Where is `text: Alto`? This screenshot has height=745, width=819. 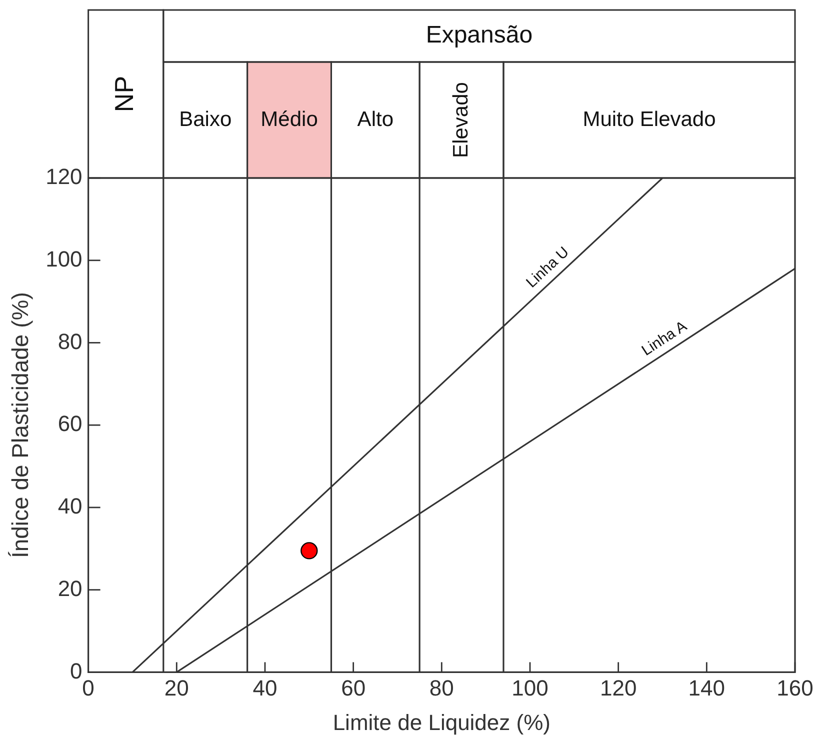 text: Alto is located at coordinates (375, 119).